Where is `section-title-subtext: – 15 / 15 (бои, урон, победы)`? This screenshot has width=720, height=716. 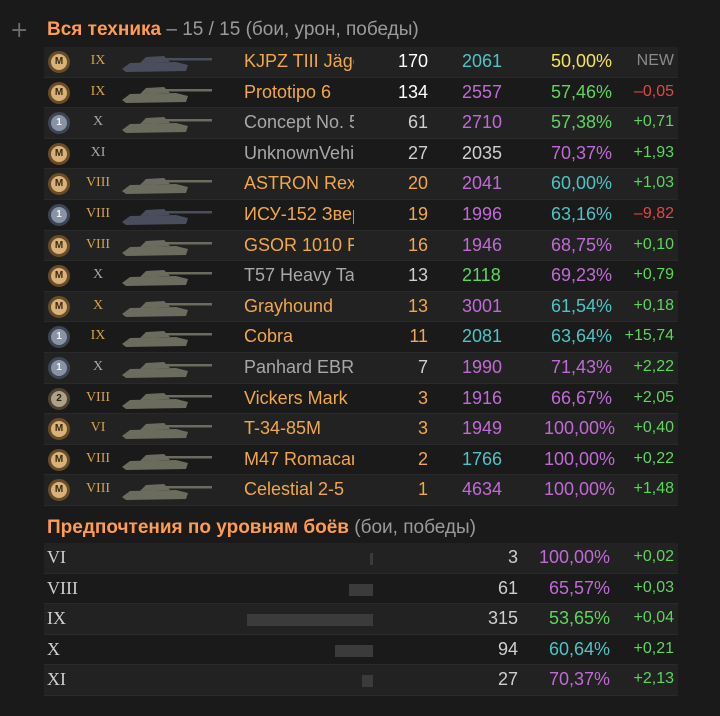 section-title-subtext: – 15 / 15 (бои, урон, победы) is located at coordinates (290, 29).